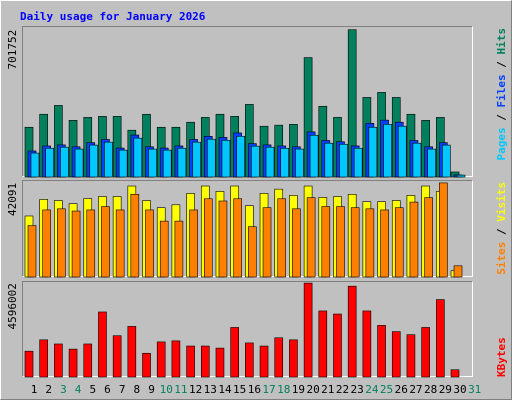 The width and height of the screenshot is (512, 400). What do you see at coordinates (63, 389) in the screenshot?
I see `x-tick-label: 3` at bounding box center [63, 389].